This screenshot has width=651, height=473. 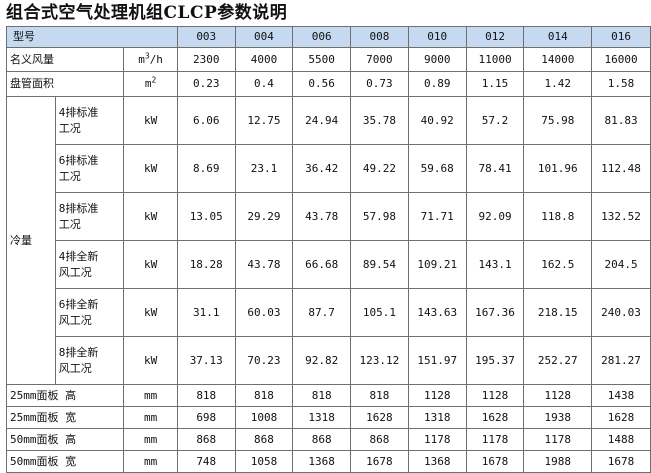 What do you see at coordinates (379, 120) in the screenshot?
I see `value-cell: 35.78` at bounding box center [379, 120].